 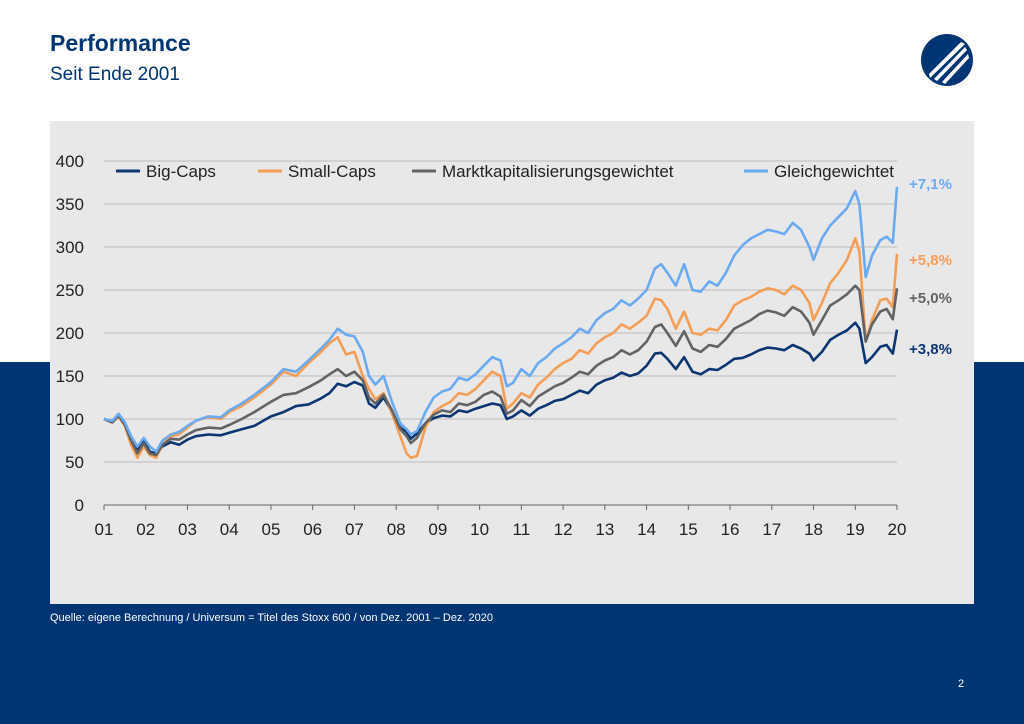 What do you see at coordinates (930, 260) in the screenshot?
I see `end-value-label: +5,8%` at bounding box center [930, 260].